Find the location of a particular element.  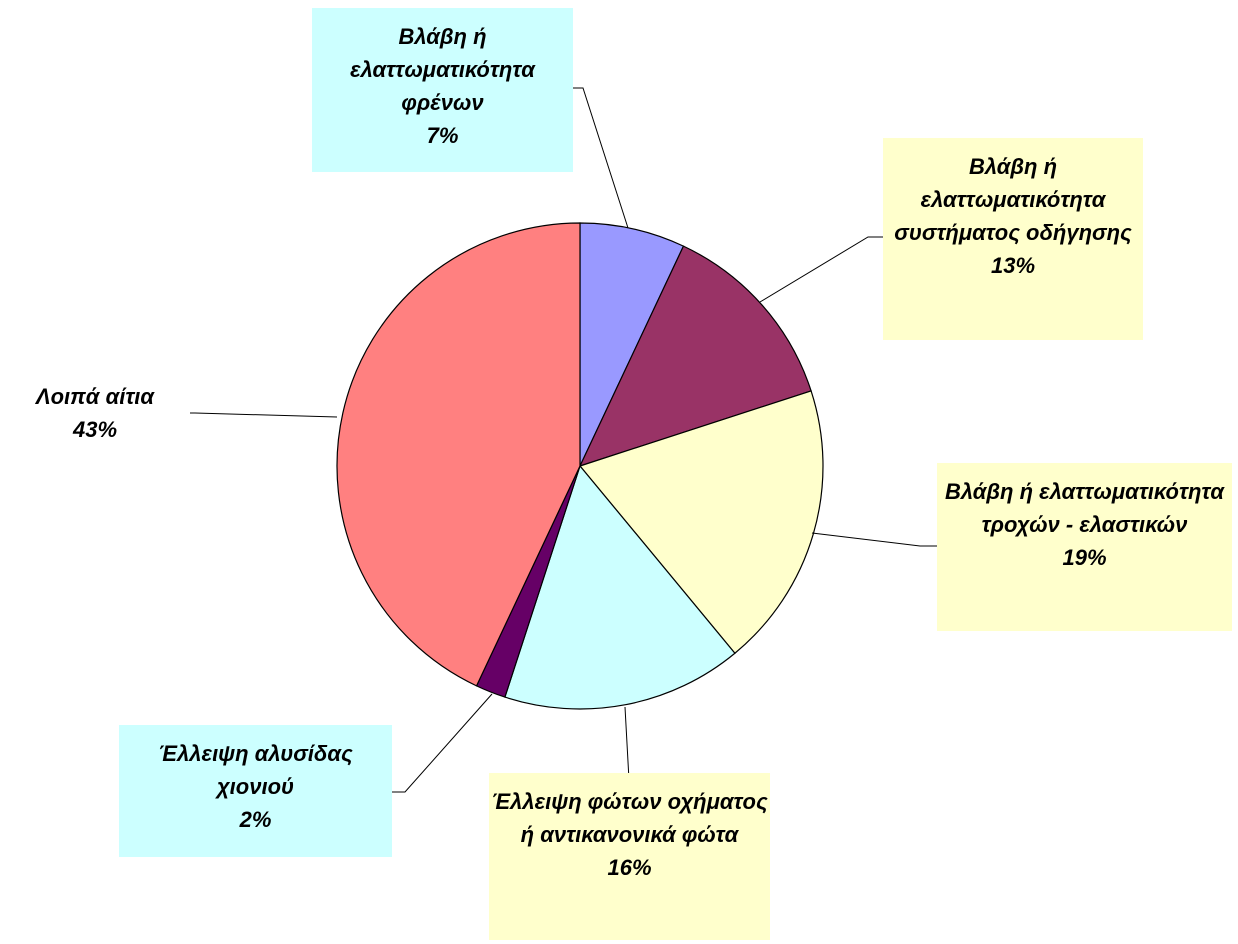

value-label: 43% is located at coordinates (95, 429).